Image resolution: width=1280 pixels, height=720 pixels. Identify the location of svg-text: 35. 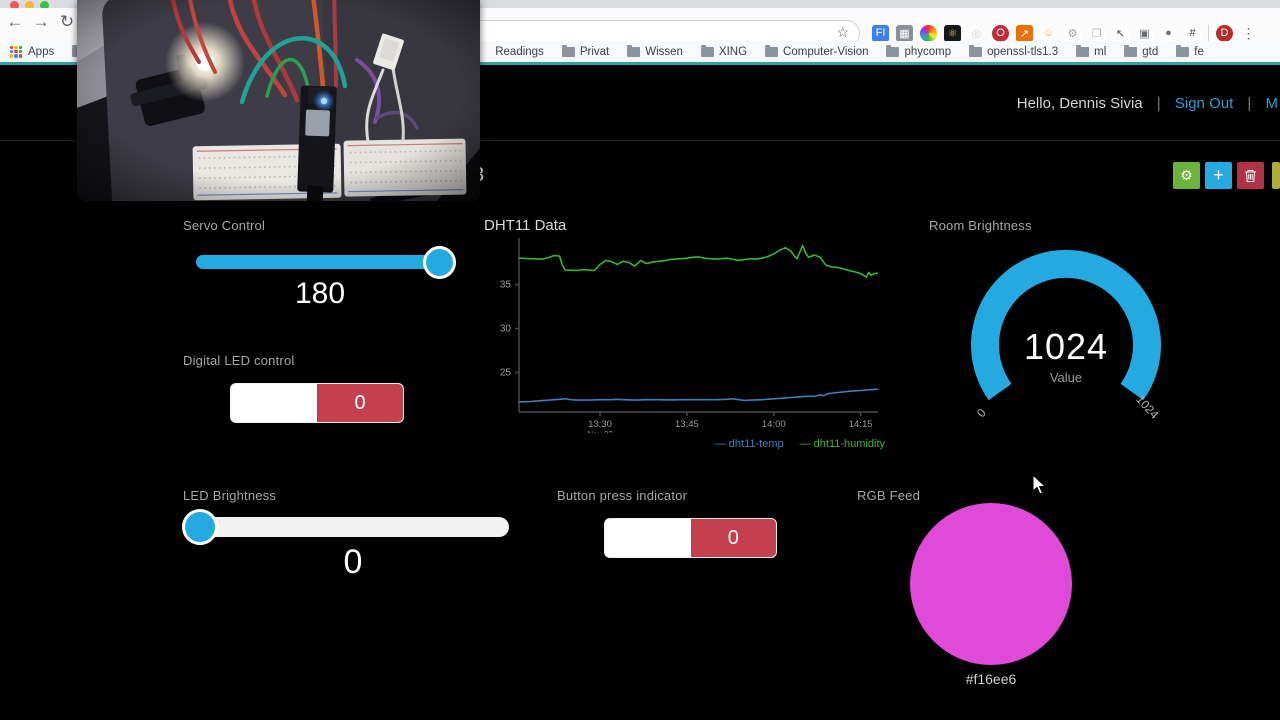
(506, 285).